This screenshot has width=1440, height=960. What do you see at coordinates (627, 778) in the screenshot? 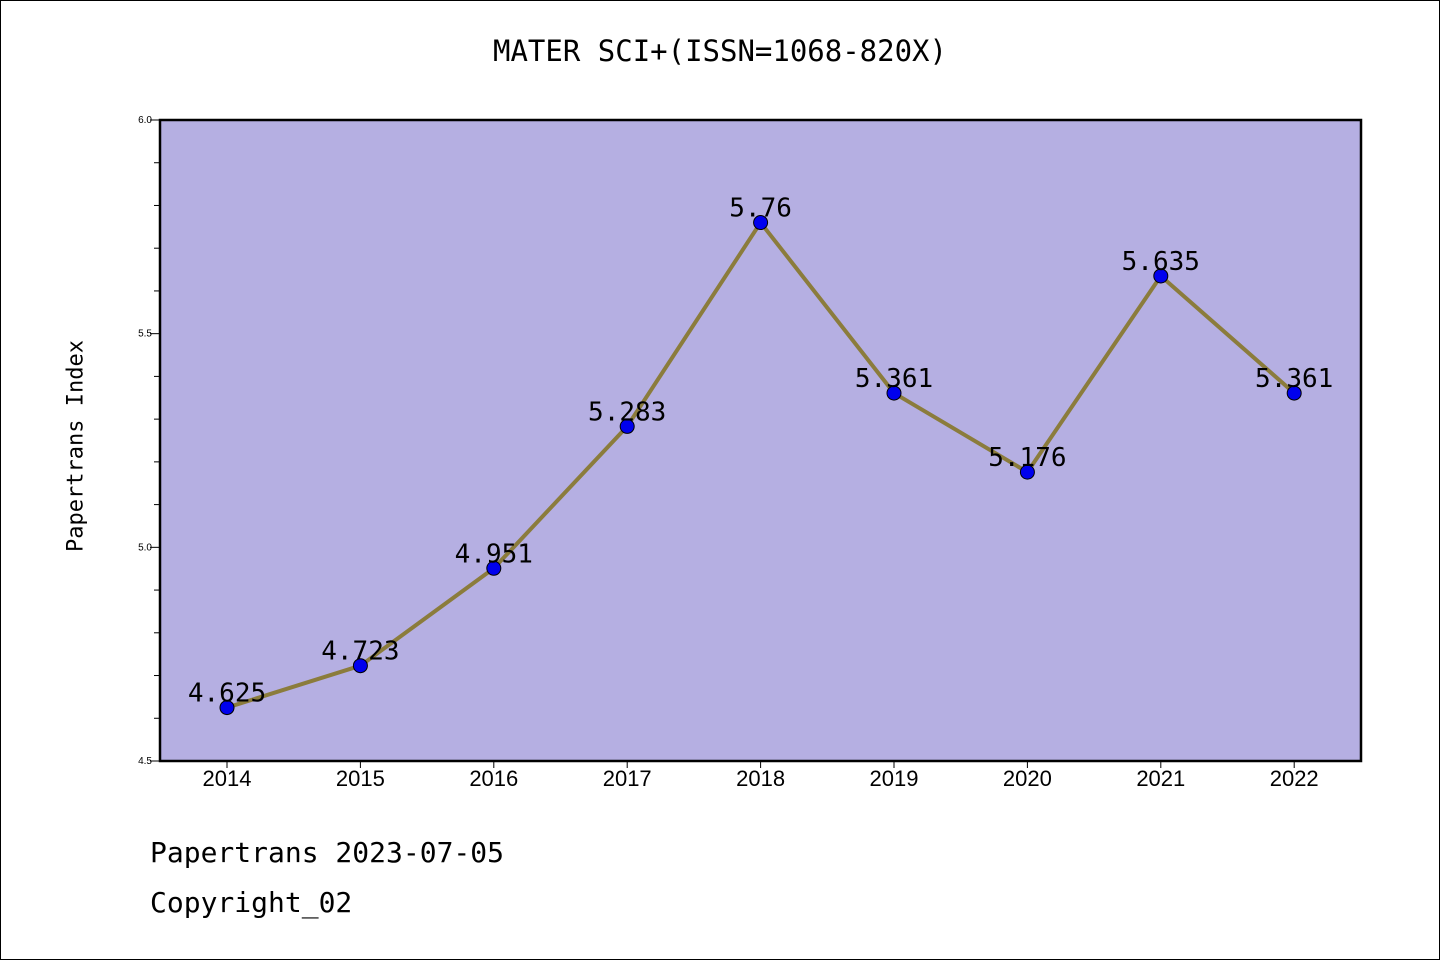
I see `x-tick-label: 2017` at bounding box center [627, 778].